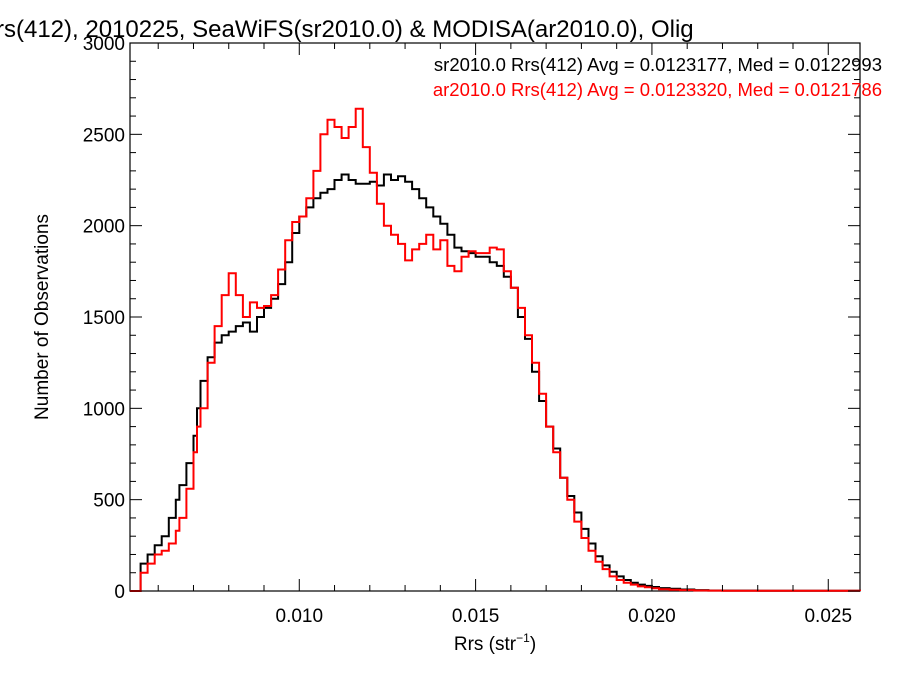  Describe the element at coordinates (104, 135) in the screenshot. I see `y-tick-label: 2500` at that location.